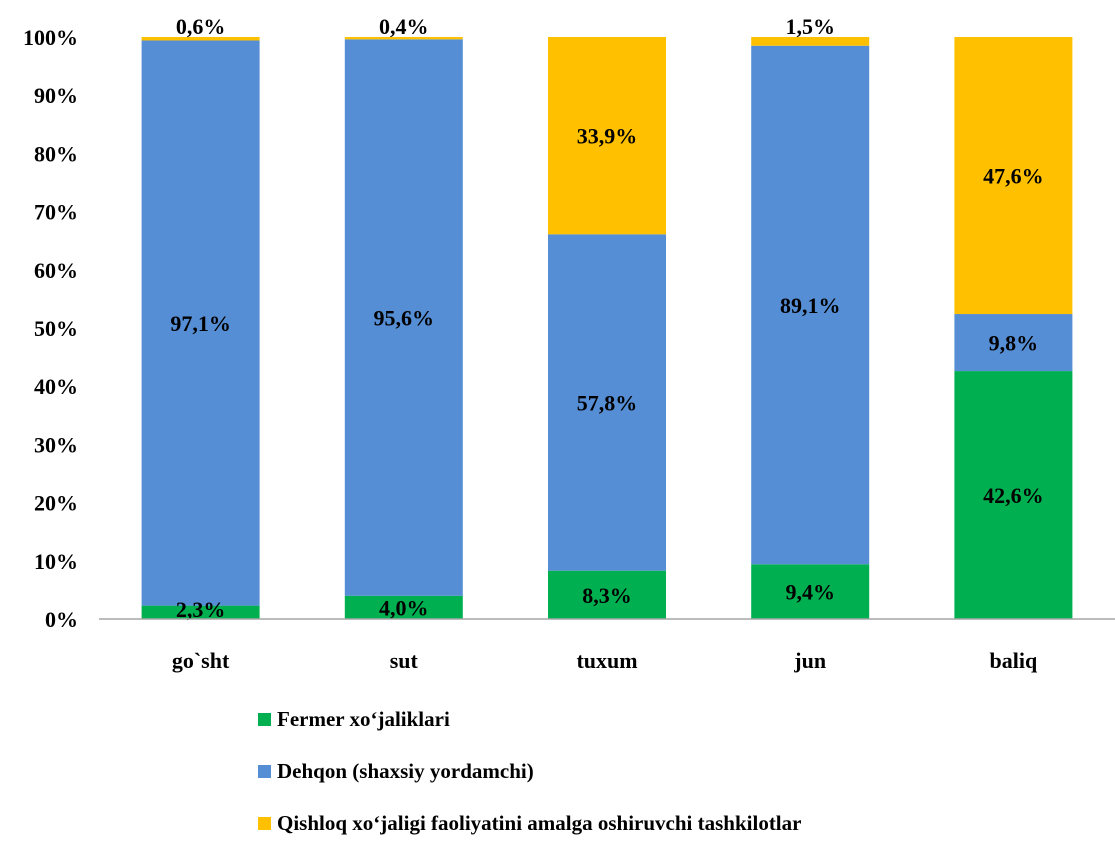  I want to click on data-label: 33,9%, so click(607, 136).